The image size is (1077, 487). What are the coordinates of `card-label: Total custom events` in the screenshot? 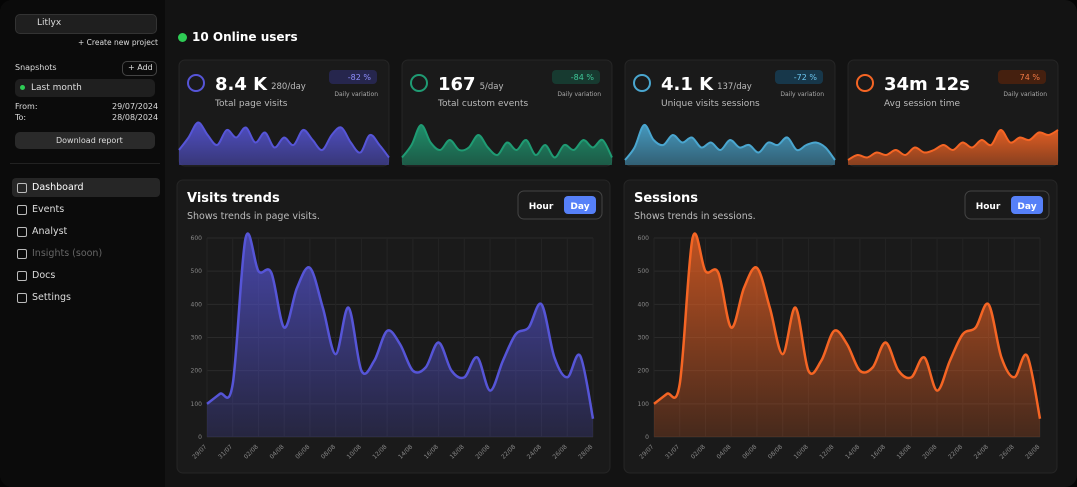 It's located at (483, 104).